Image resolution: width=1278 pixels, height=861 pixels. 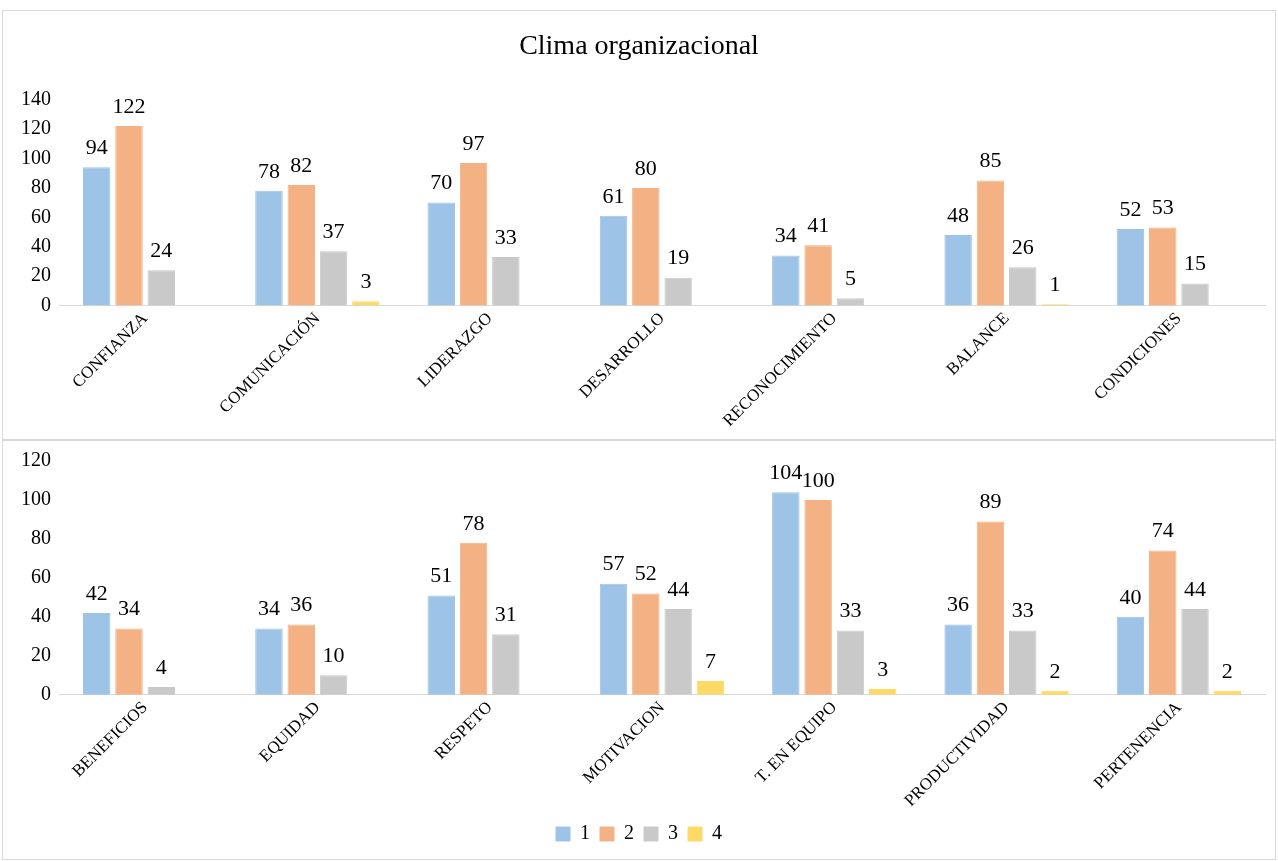 What do you see at coordinates (333, 230) in the screenshot?
I see `data-label: 37` at bounding box center [333, 230].